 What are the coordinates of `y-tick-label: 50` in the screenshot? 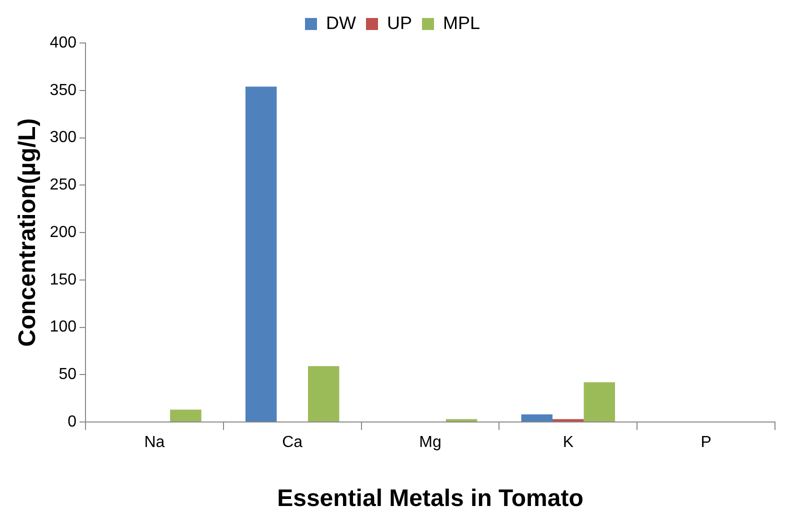 It's located at (67, 375).